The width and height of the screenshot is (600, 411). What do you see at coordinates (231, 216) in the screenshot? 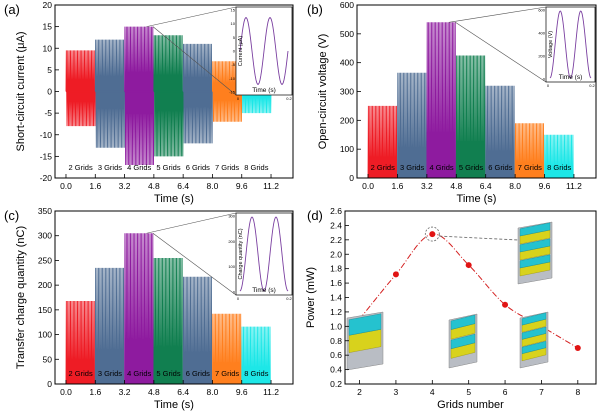
I see `inset-y-tick-label: 300` at bounding box center [231, 216].